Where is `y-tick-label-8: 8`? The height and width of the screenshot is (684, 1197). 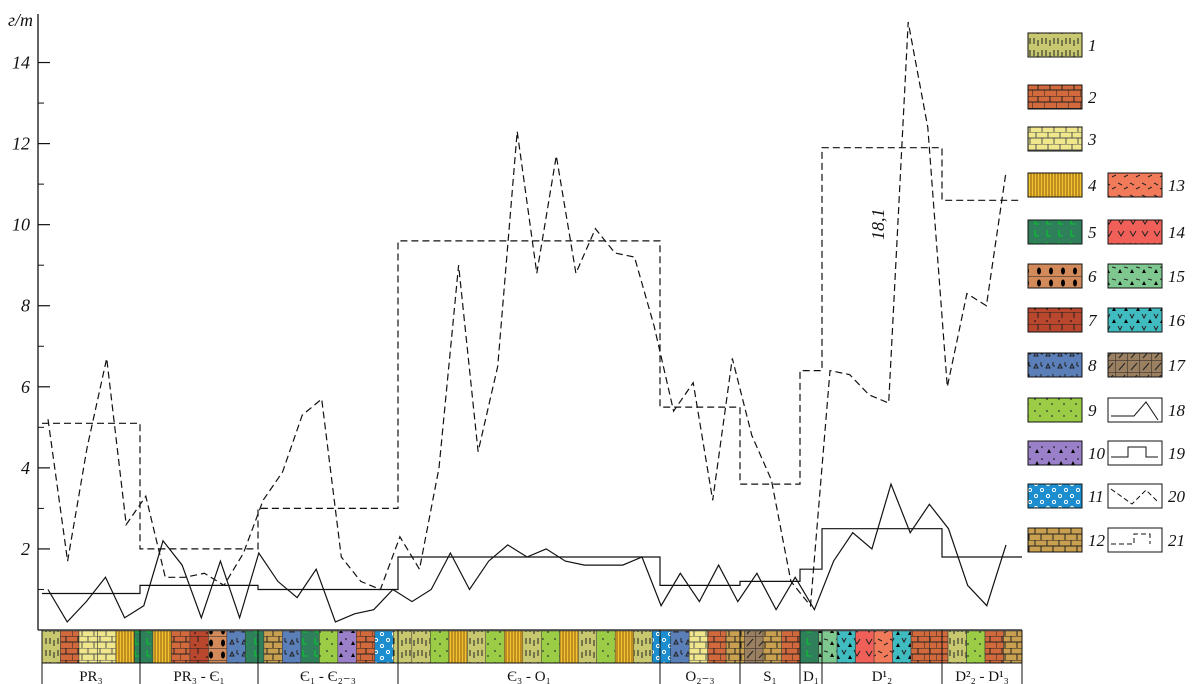 y-tick-label-8: 8 is located at coordinates (25, 306).